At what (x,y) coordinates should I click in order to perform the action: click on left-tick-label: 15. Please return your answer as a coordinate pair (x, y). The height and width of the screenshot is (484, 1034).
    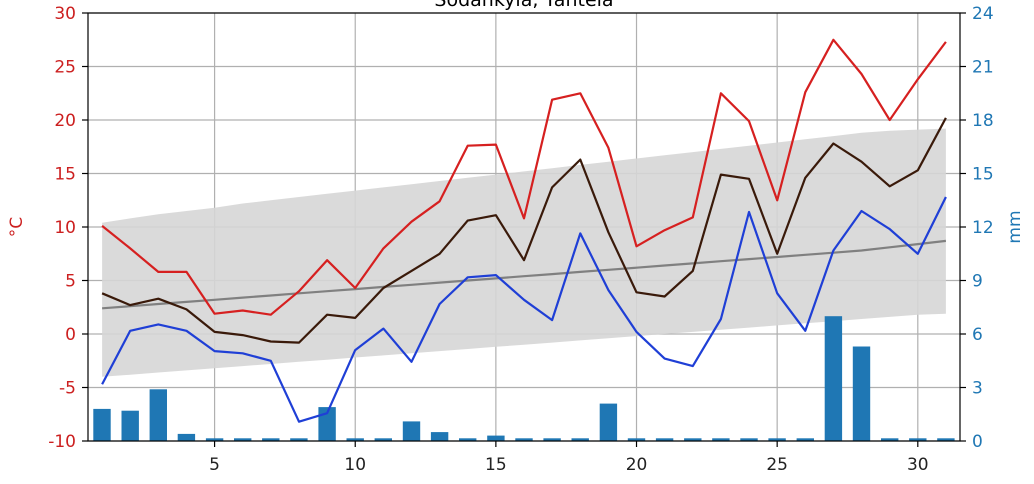
    Looking at the image, I should click on (65, 175).